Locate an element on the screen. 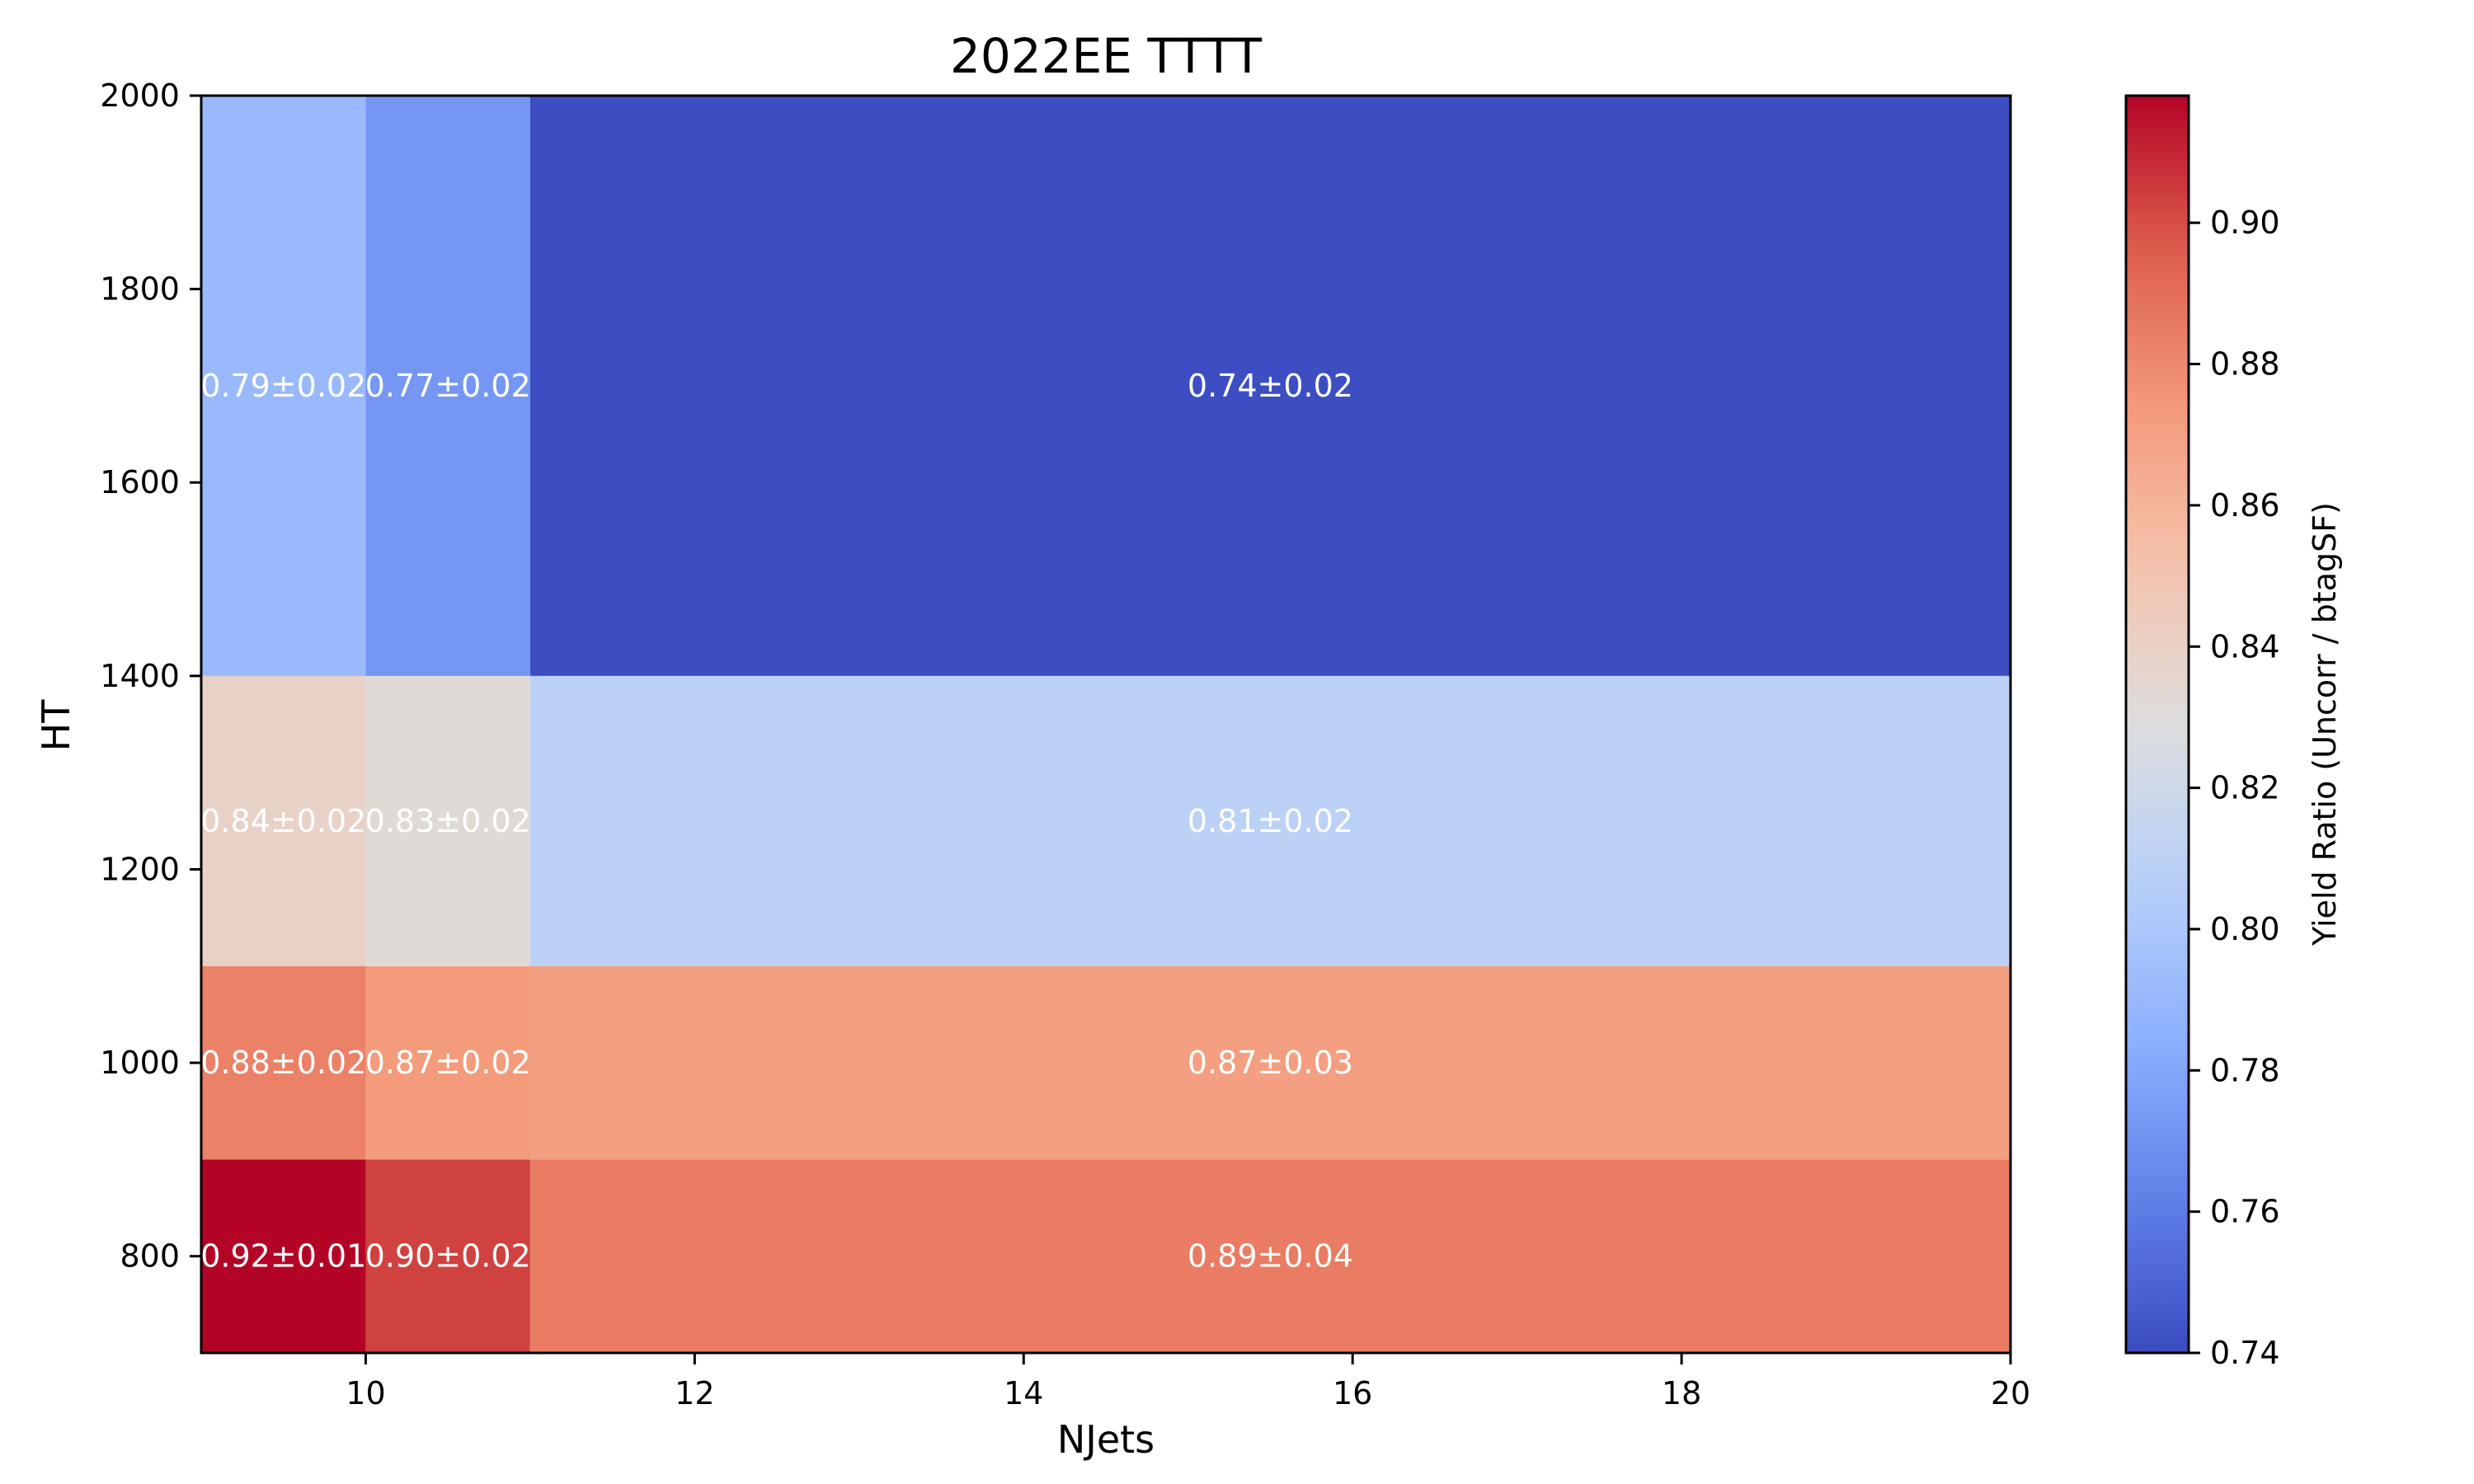 This screenshot has width=2474, height=1484. y-axis: 800 1000 1200 1400 1600 1800 2000 is located at coordinates (150, 676).